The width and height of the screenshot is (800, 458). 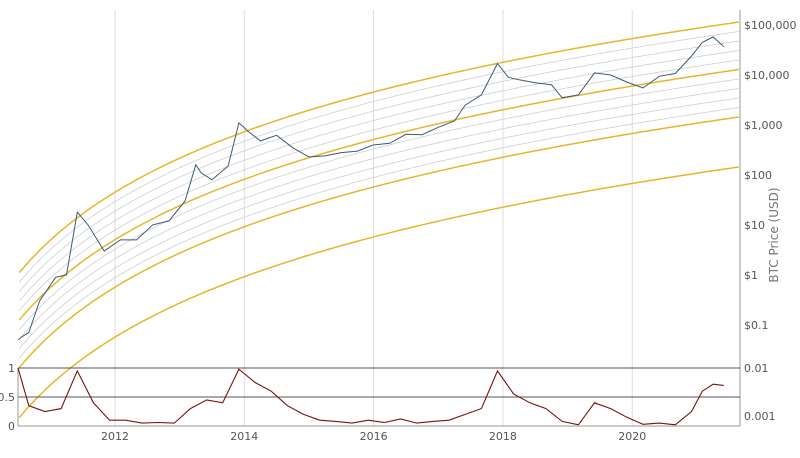 I want to click on x-tick-label: 2016, so click(x=374, y=436).